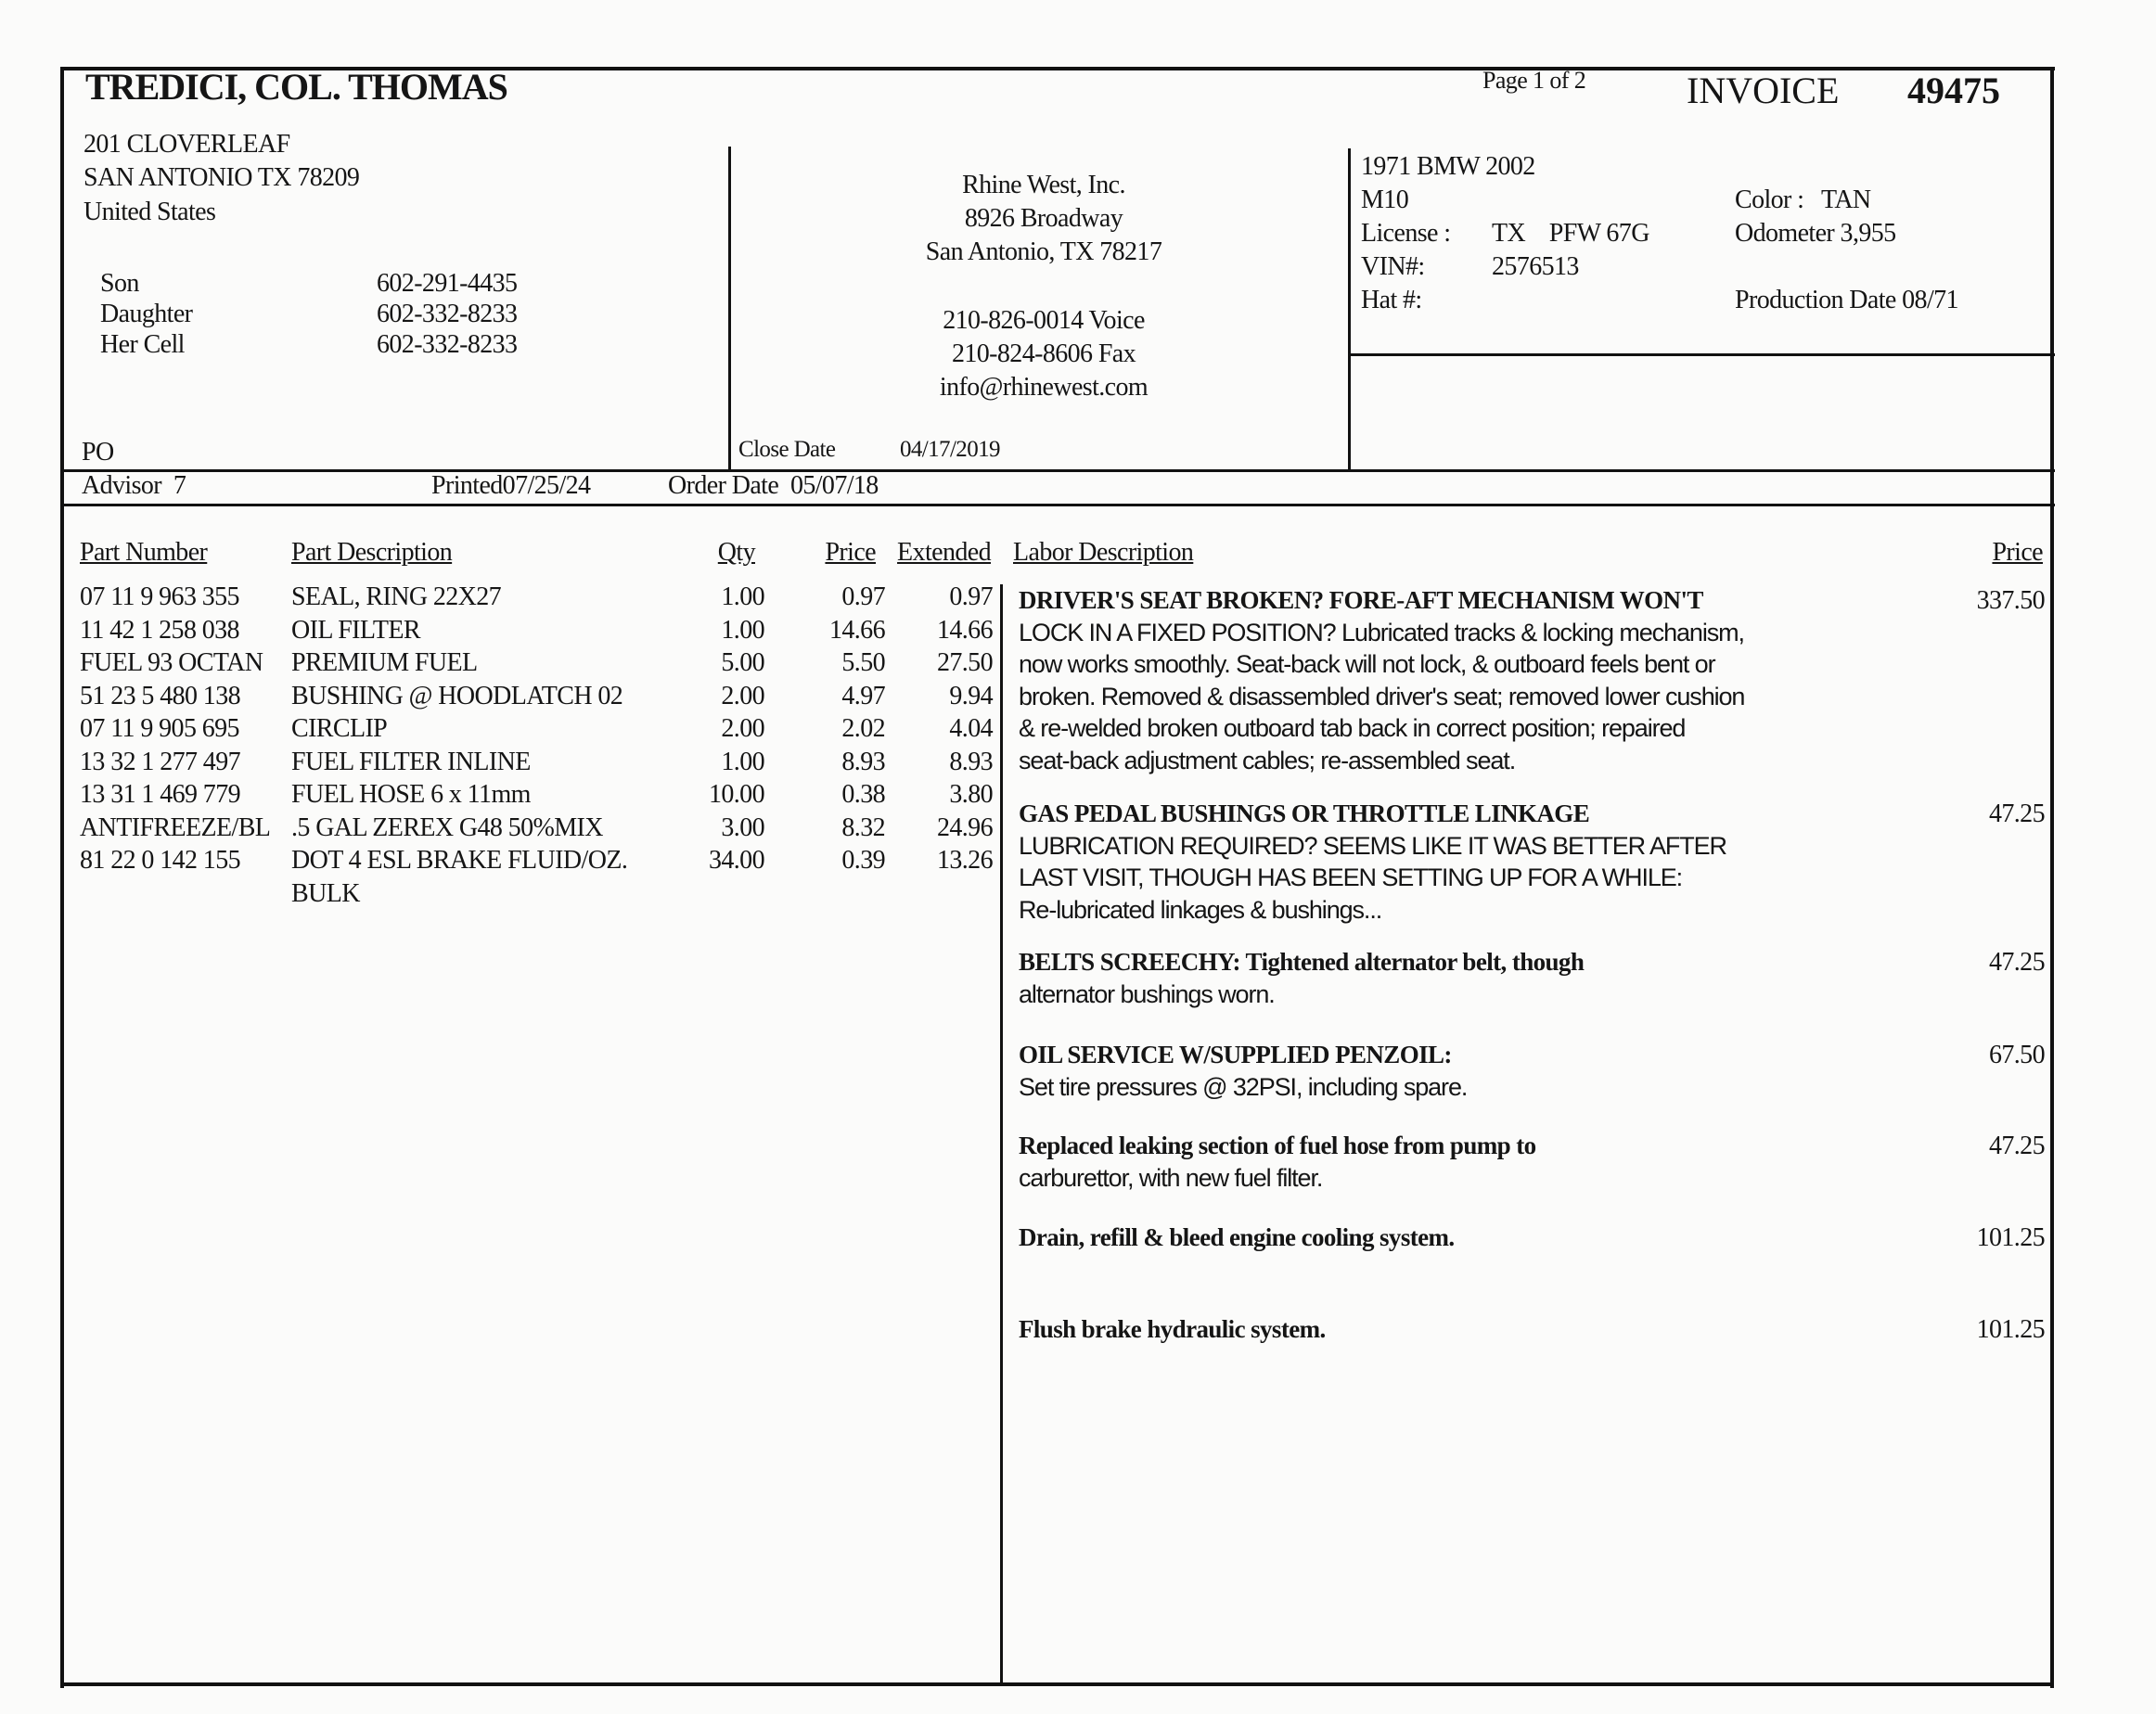 The width and height of the screenshot is (2156, 1714). I want to click on part-price: 4.97, so click(863, 695).